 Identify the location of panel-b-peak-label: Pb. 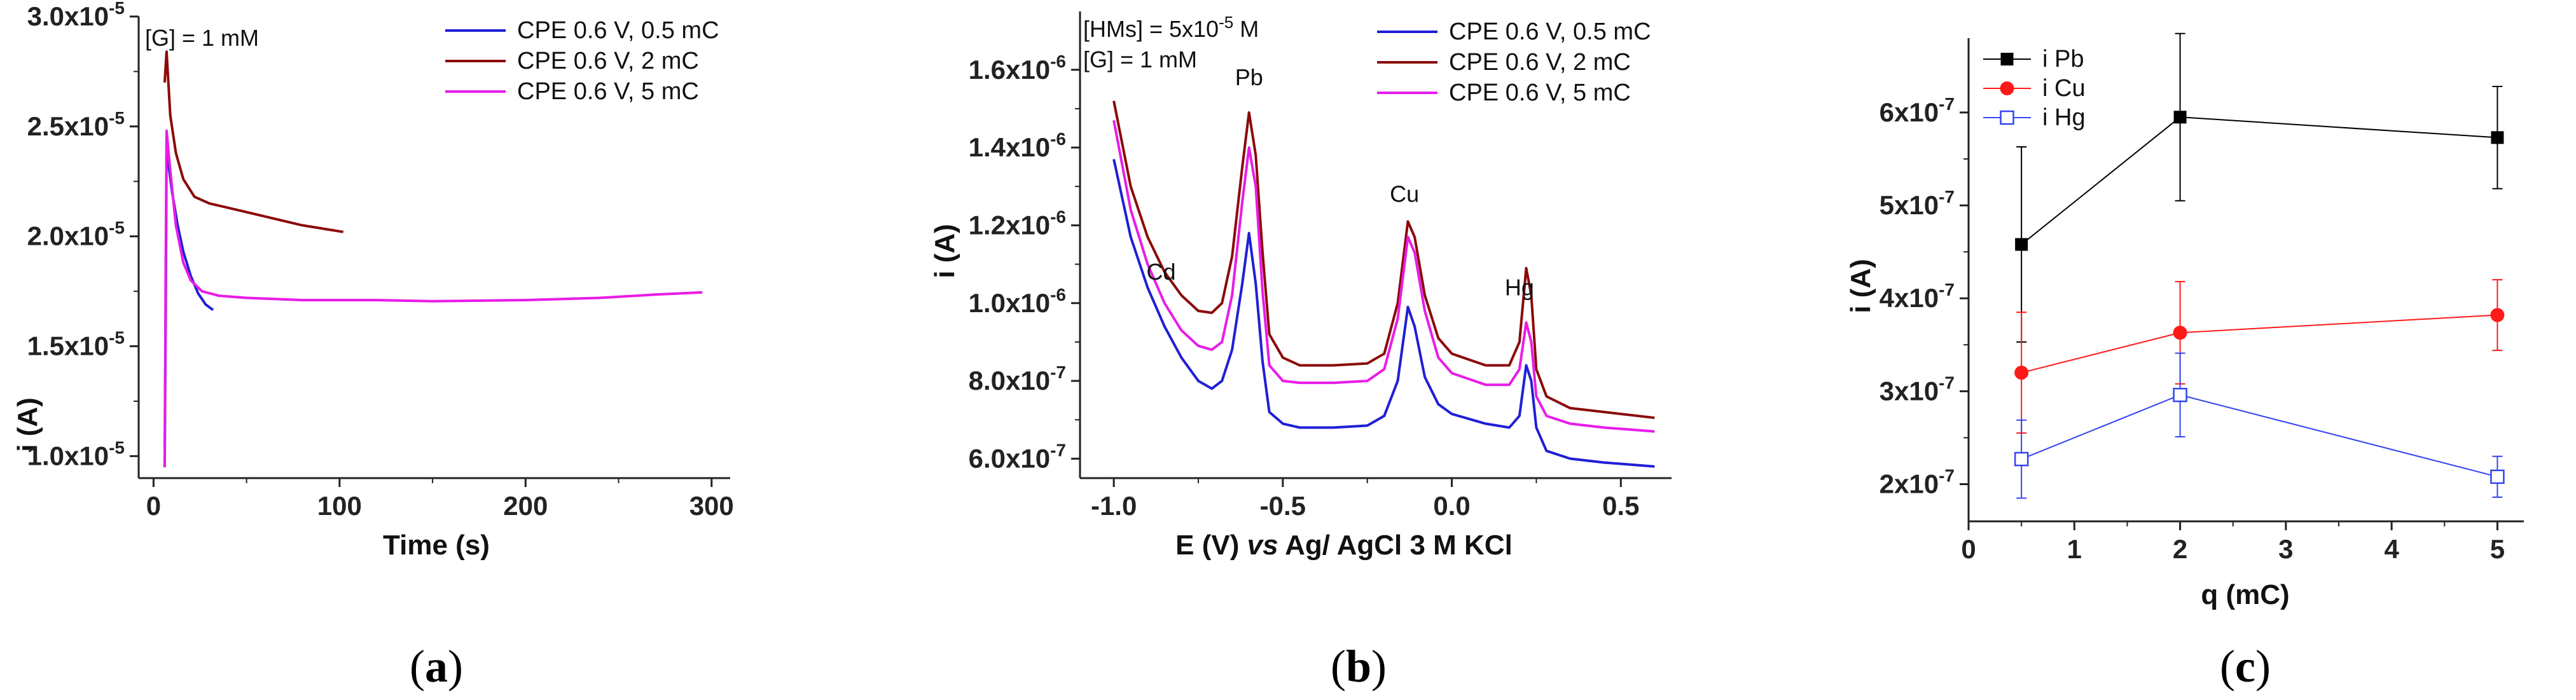
(1249, 77).